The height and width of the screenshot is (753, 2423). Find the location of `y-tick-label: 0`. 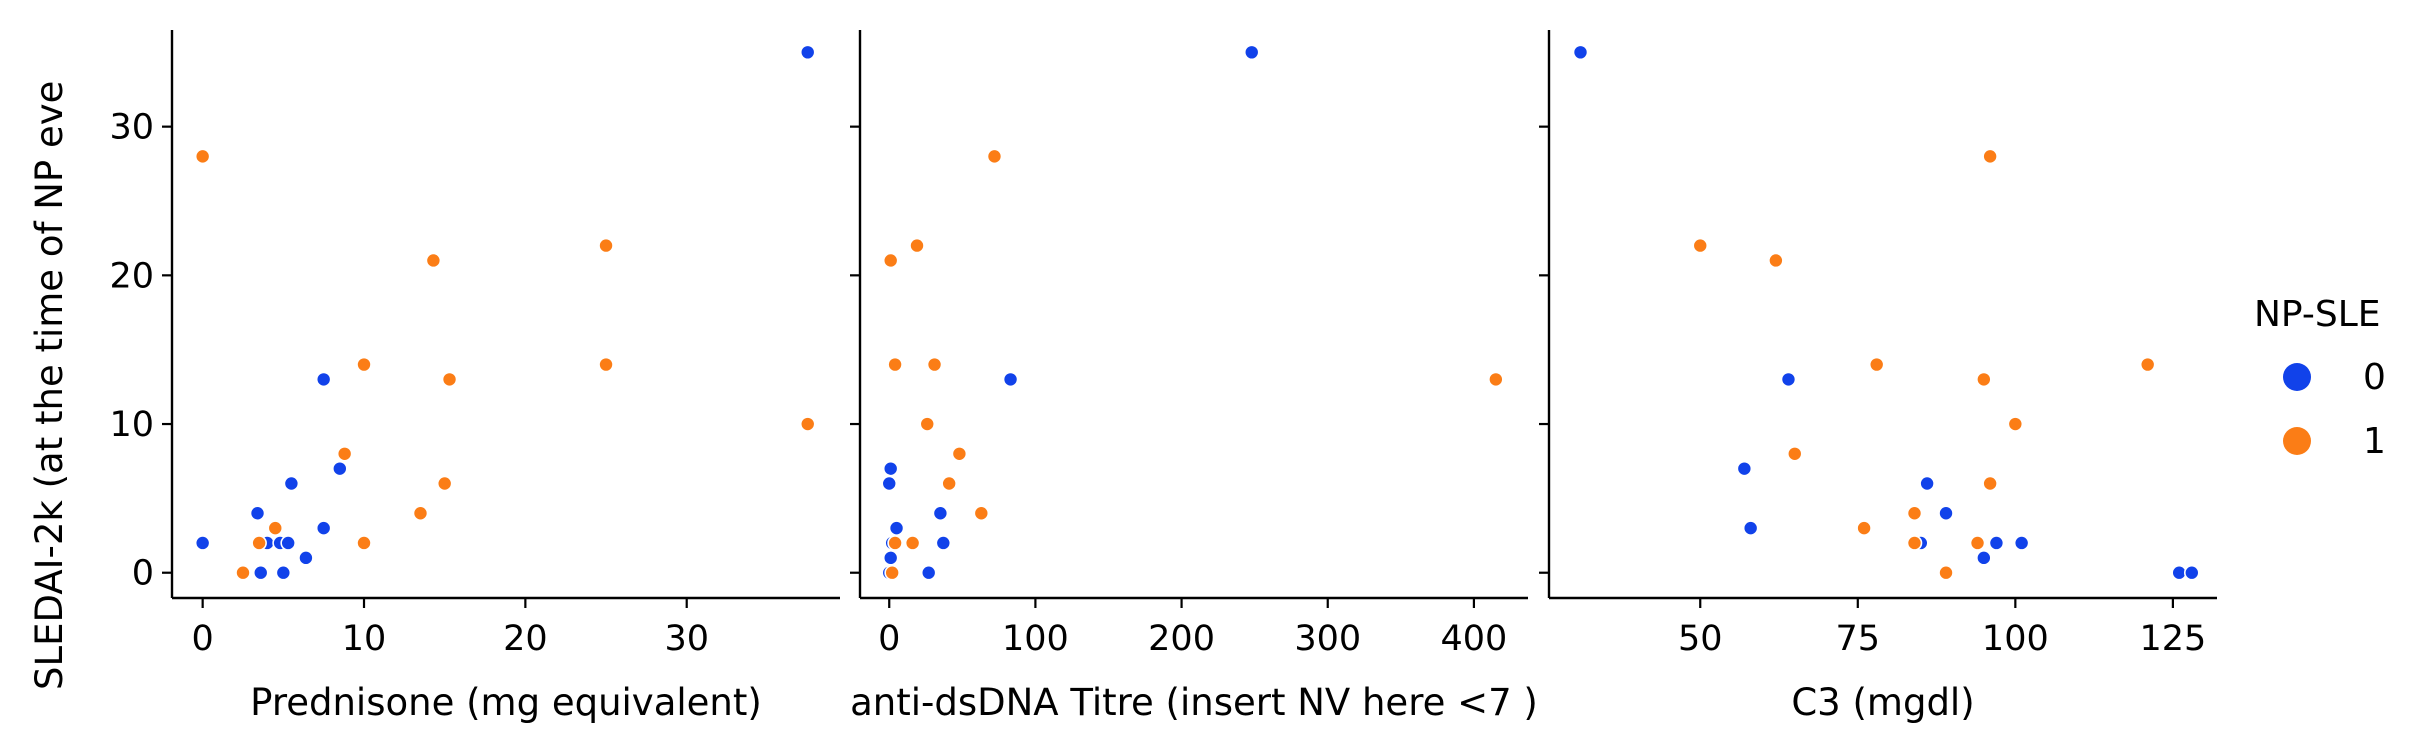

y-tick-label: 0 is located at coordinates (143, 574).